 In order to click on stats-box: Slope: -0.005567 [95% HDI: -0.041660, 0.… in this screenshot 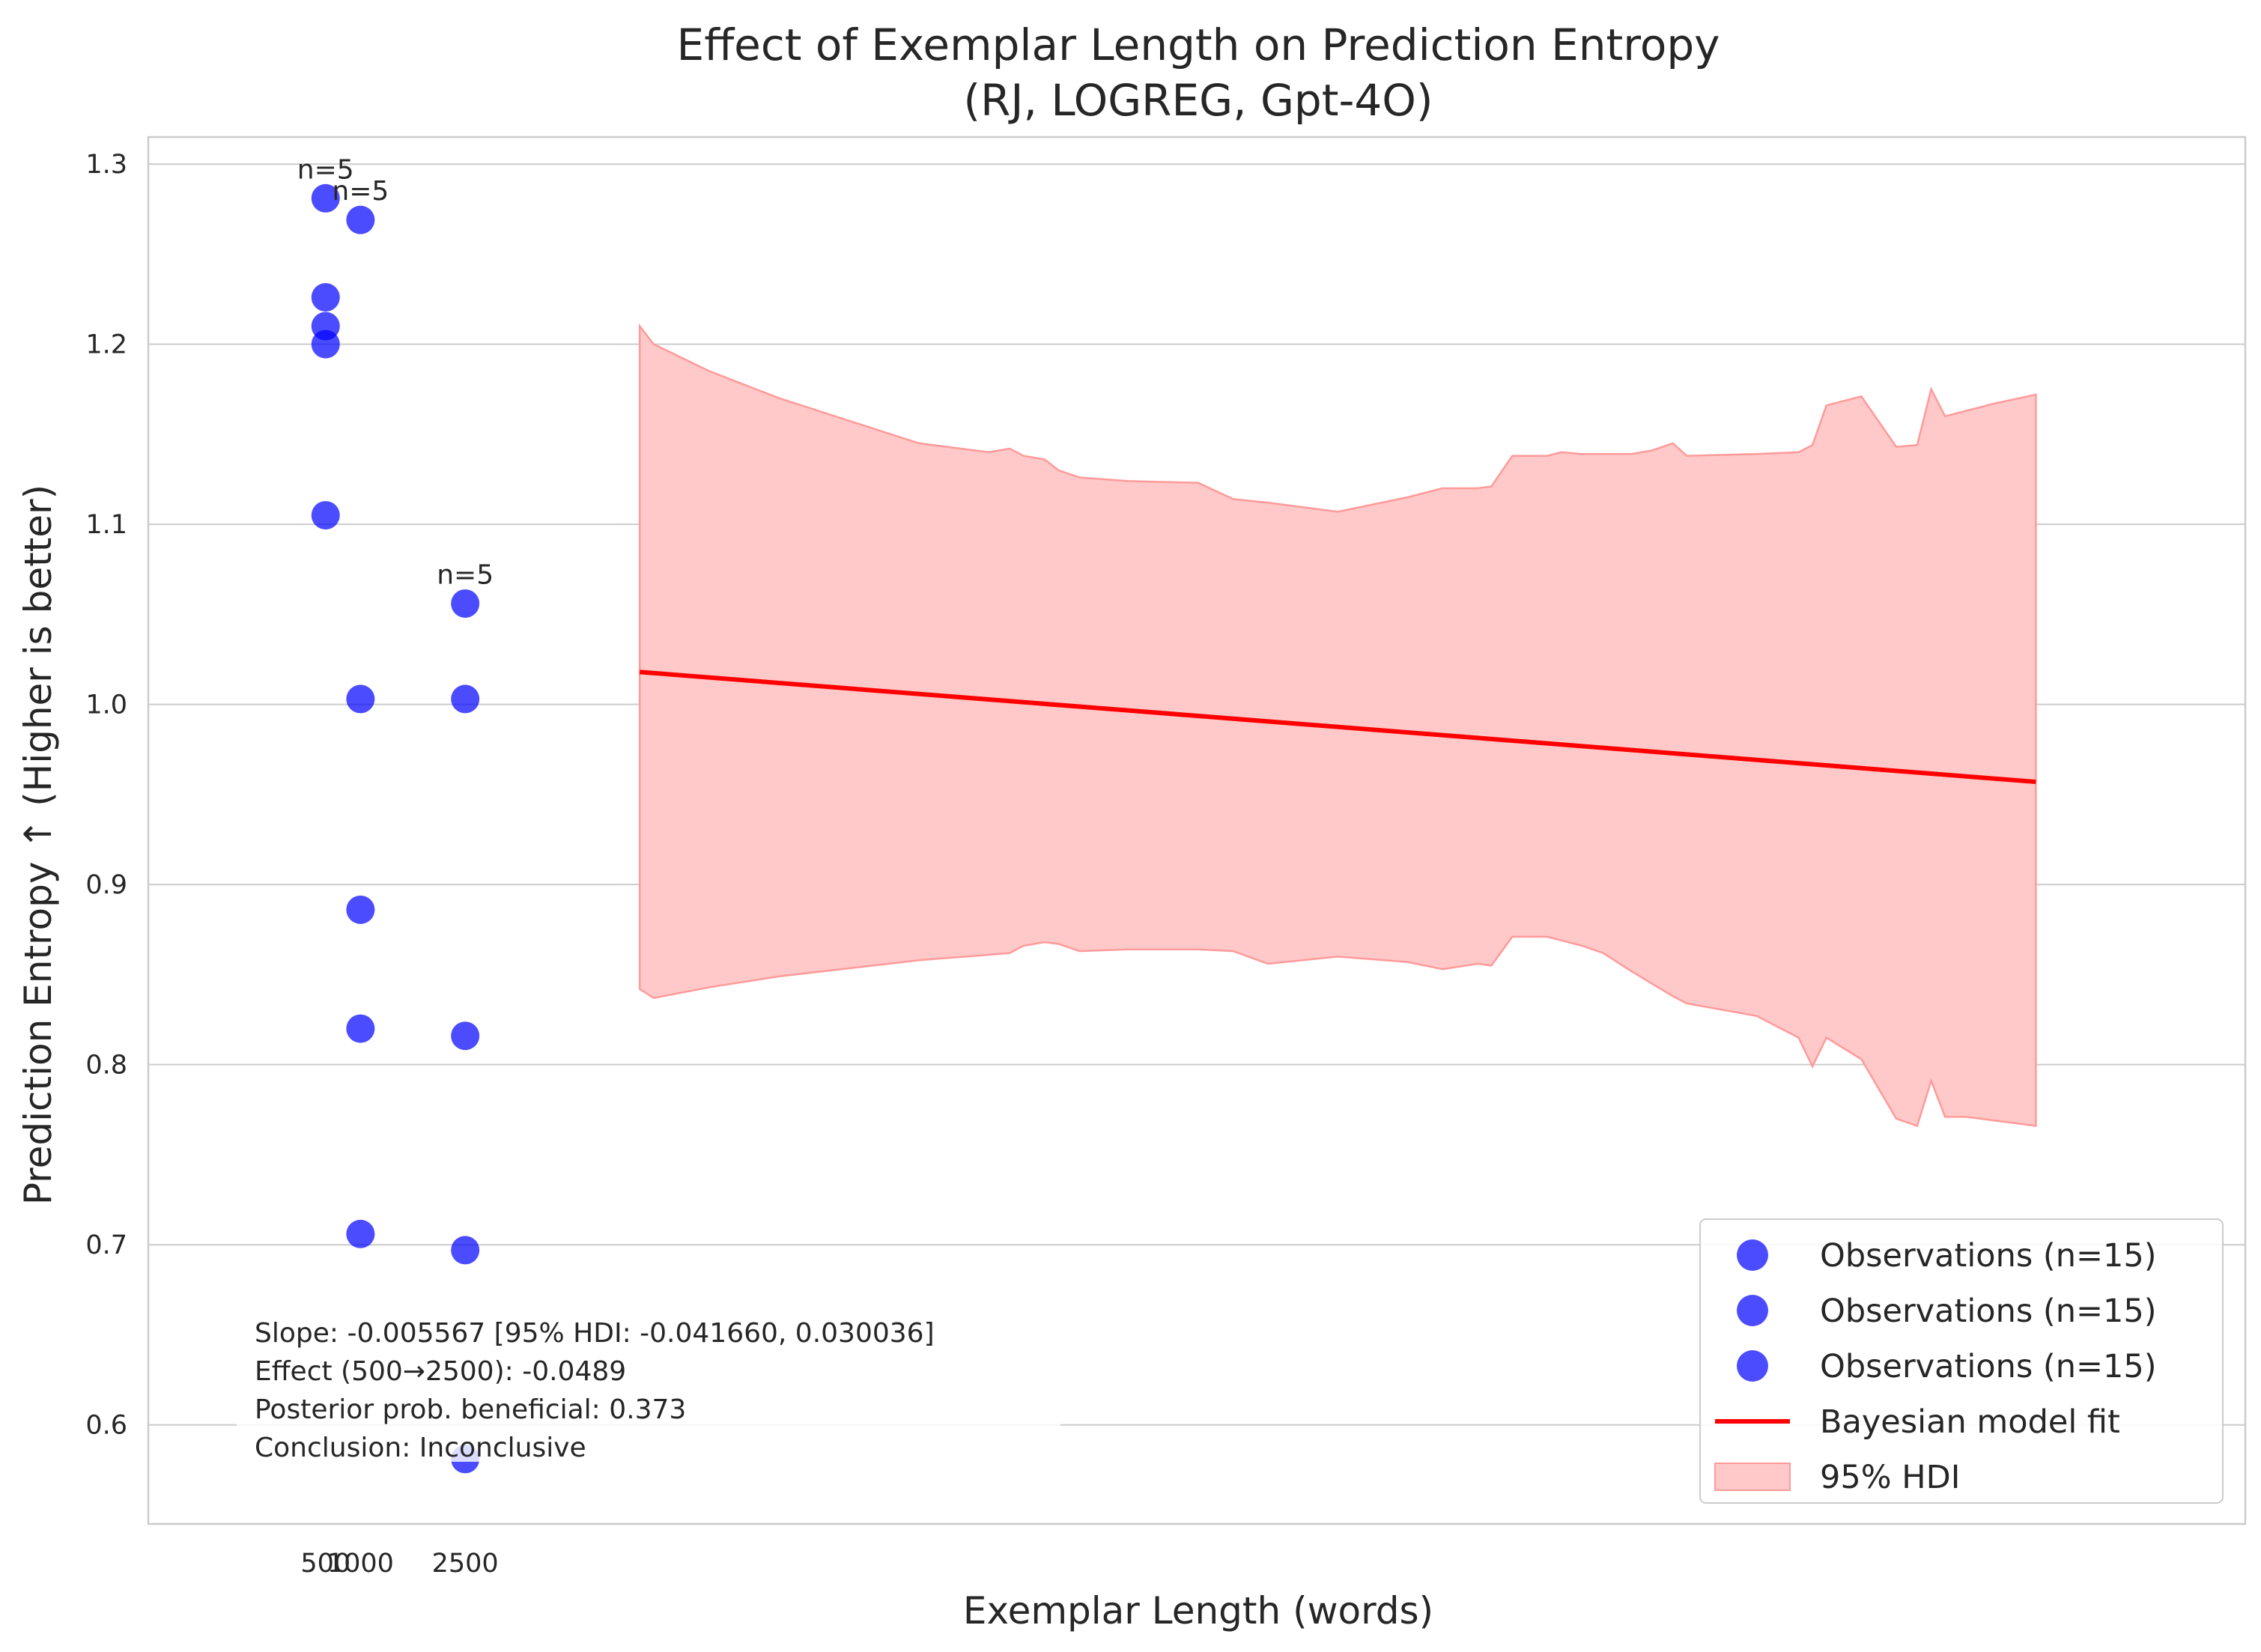, I will do `click(648, 1386)`.